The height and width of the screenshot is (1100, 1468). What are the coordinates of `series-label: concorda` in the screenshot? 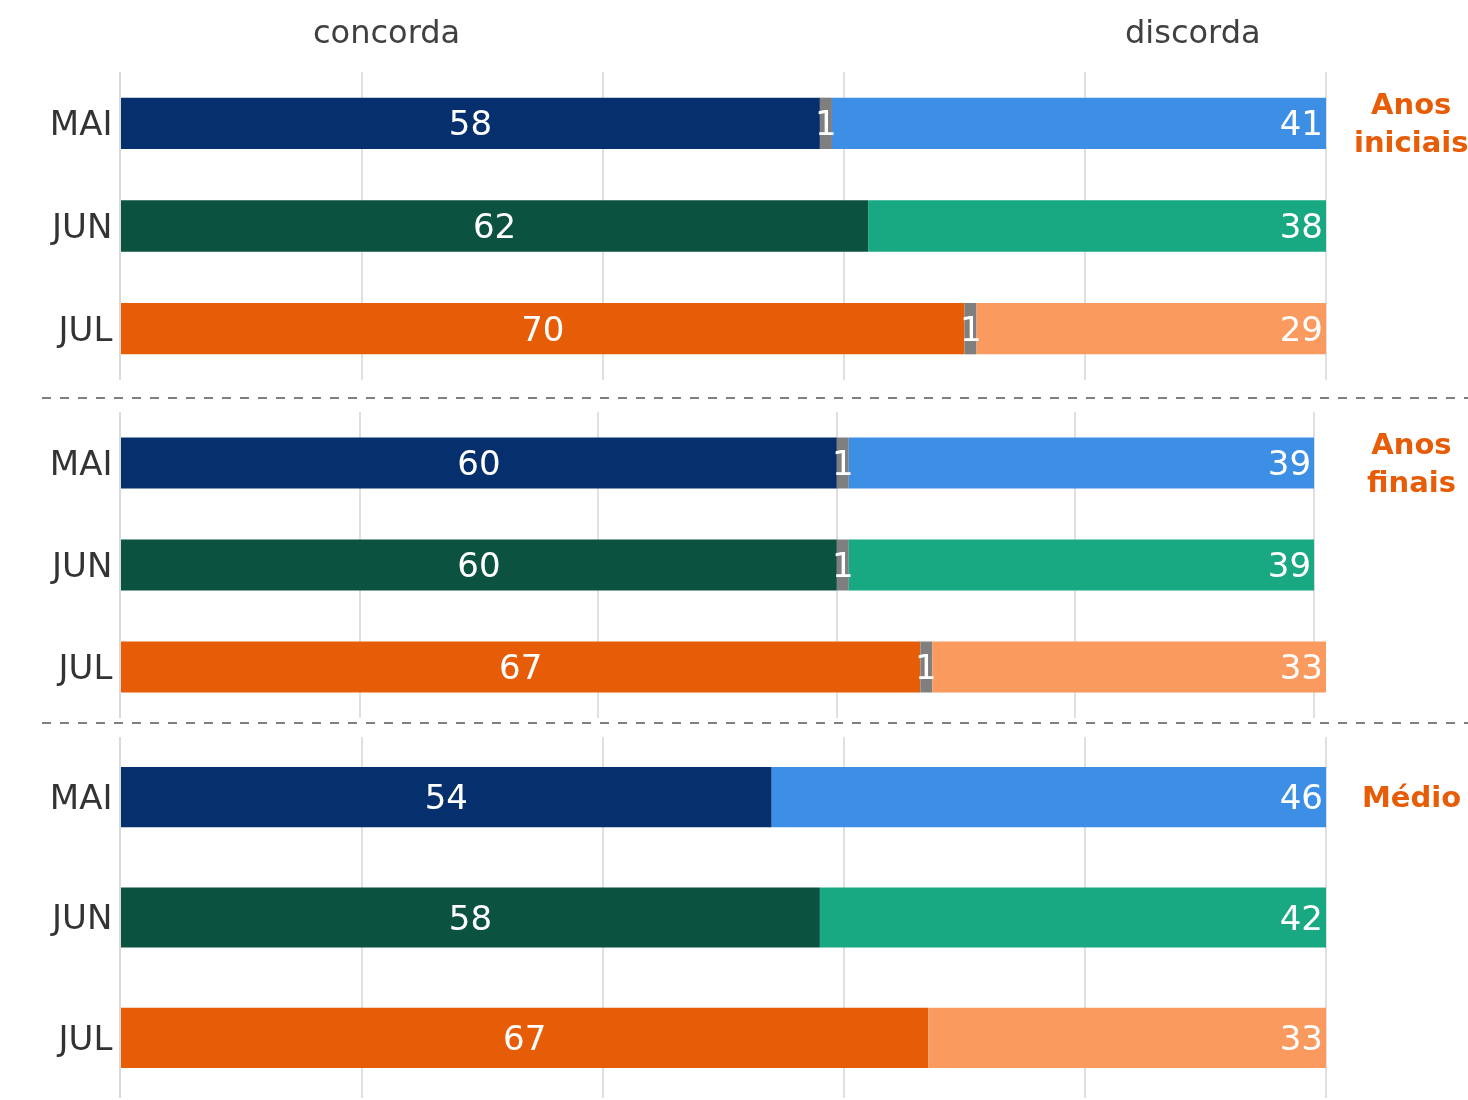 It's located at (387, 32).